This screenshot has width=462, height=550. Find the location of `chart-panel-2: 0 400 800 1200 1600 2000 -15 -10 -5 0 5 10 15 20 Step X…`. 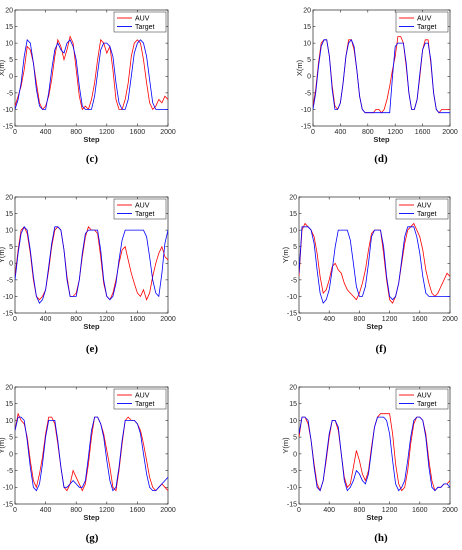

chart-panel-2: 0 400 800 1200 1600 2000 -15 -10 -5 0 5 10 15 20 Step X… is located at coordinates (376, 86).